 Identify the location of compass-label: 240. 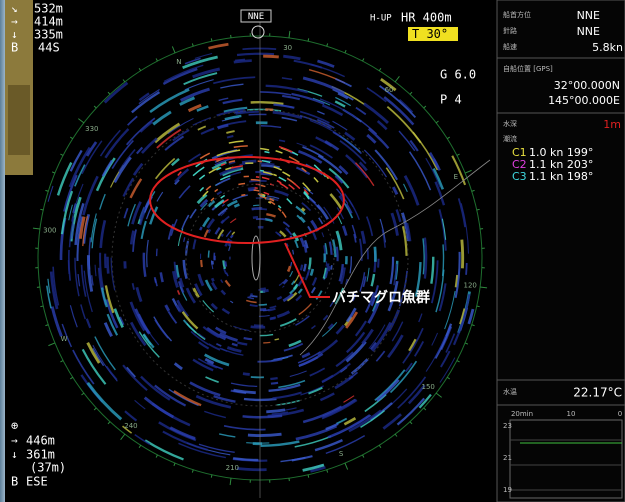
(130, 426).